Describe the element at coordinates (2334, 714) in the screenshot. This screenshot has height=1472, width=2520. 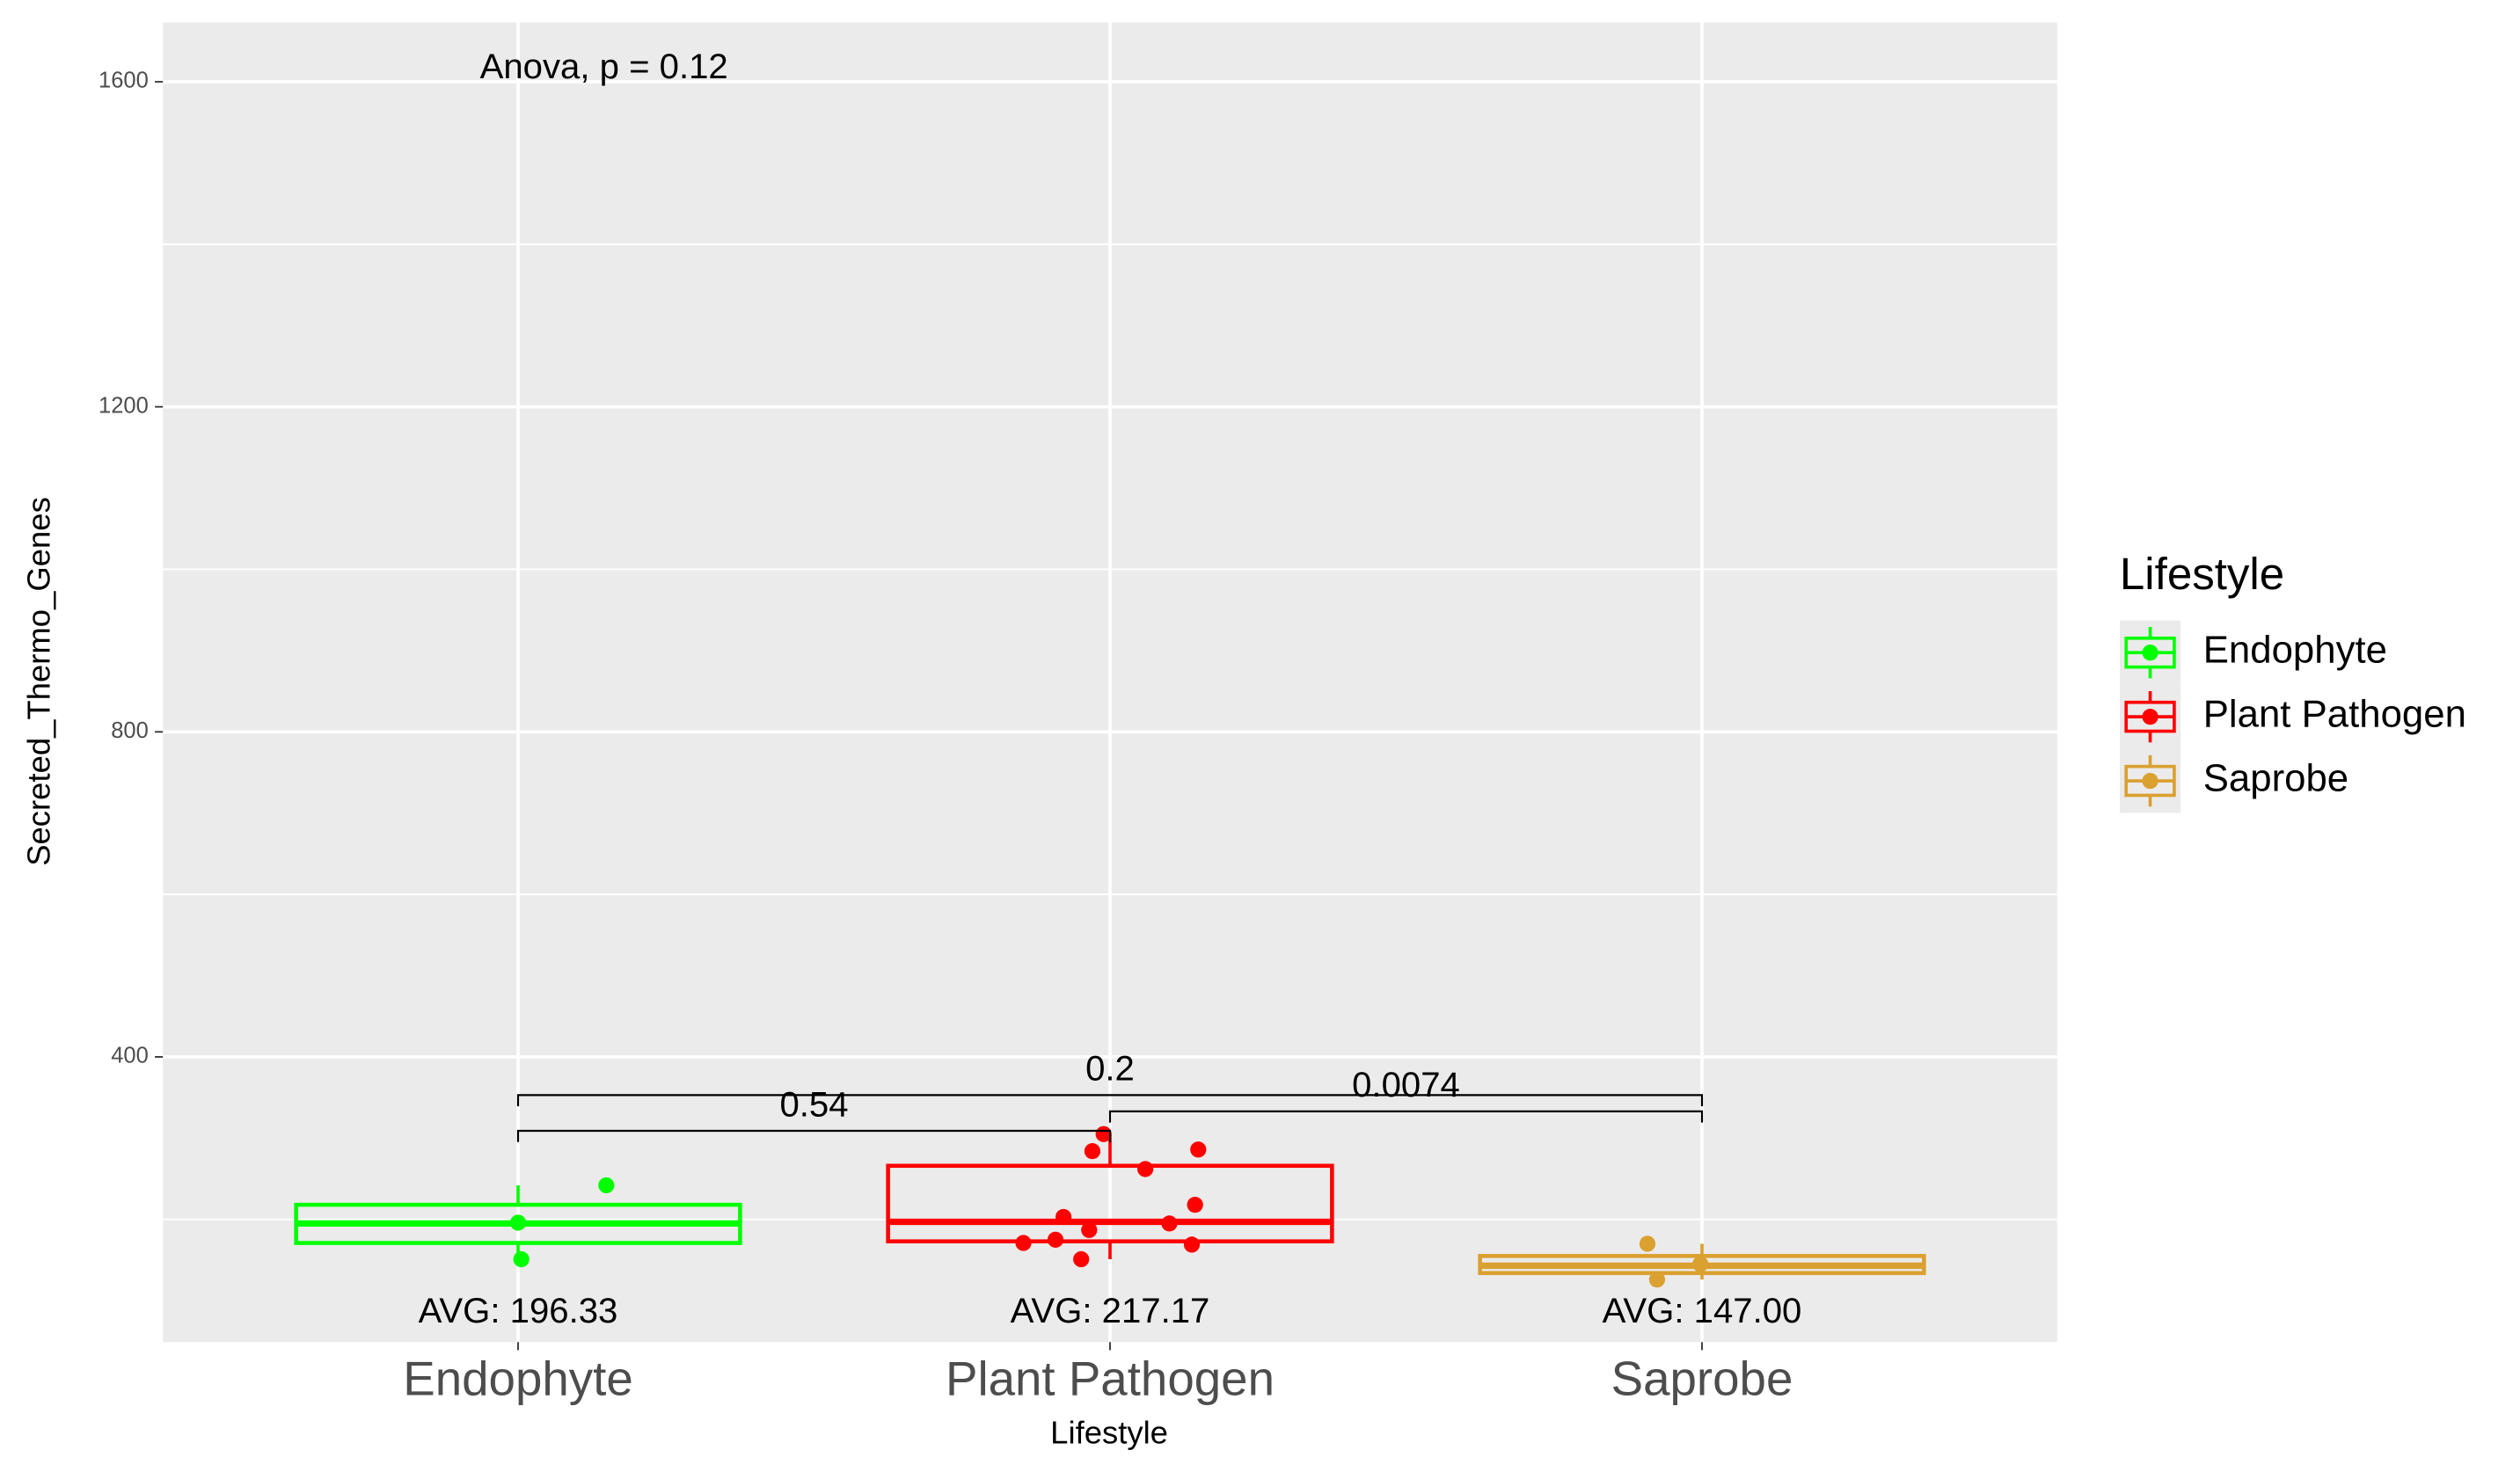
I see `legend-label: Plant Pathogen` at that location.